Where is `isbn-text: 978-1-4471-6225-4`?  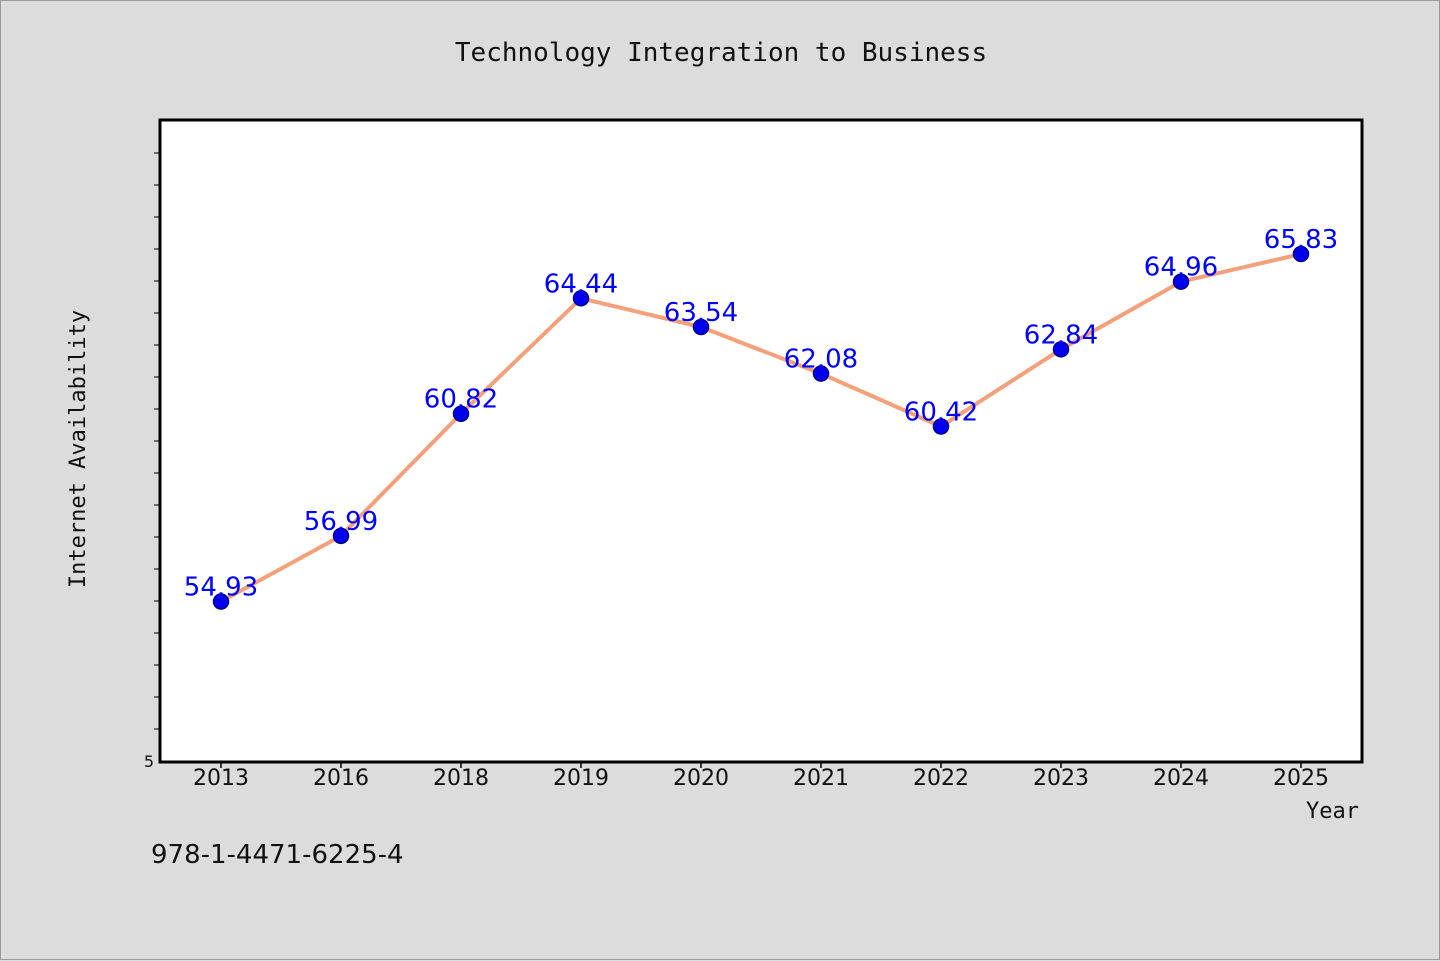
isbn-text: 978-1-4471-6225-4 is located at coordinates (277, 855).